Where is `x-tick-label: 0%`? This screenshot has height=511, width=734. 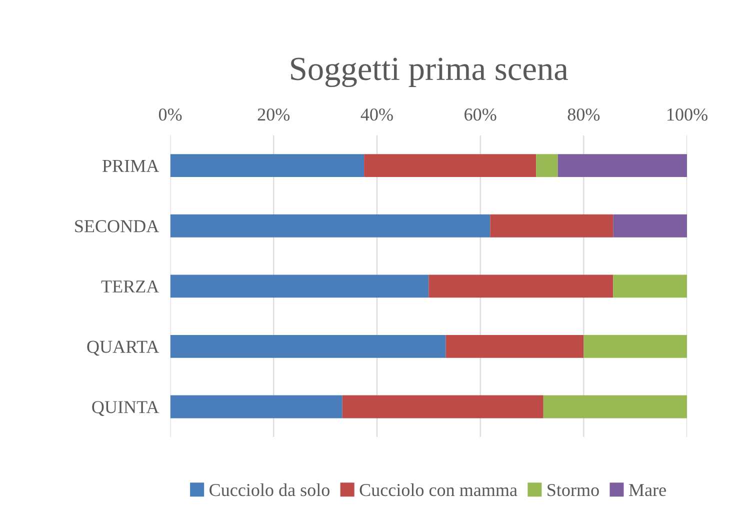
x-tick-label: 0% is located at coordinates (170, 114).